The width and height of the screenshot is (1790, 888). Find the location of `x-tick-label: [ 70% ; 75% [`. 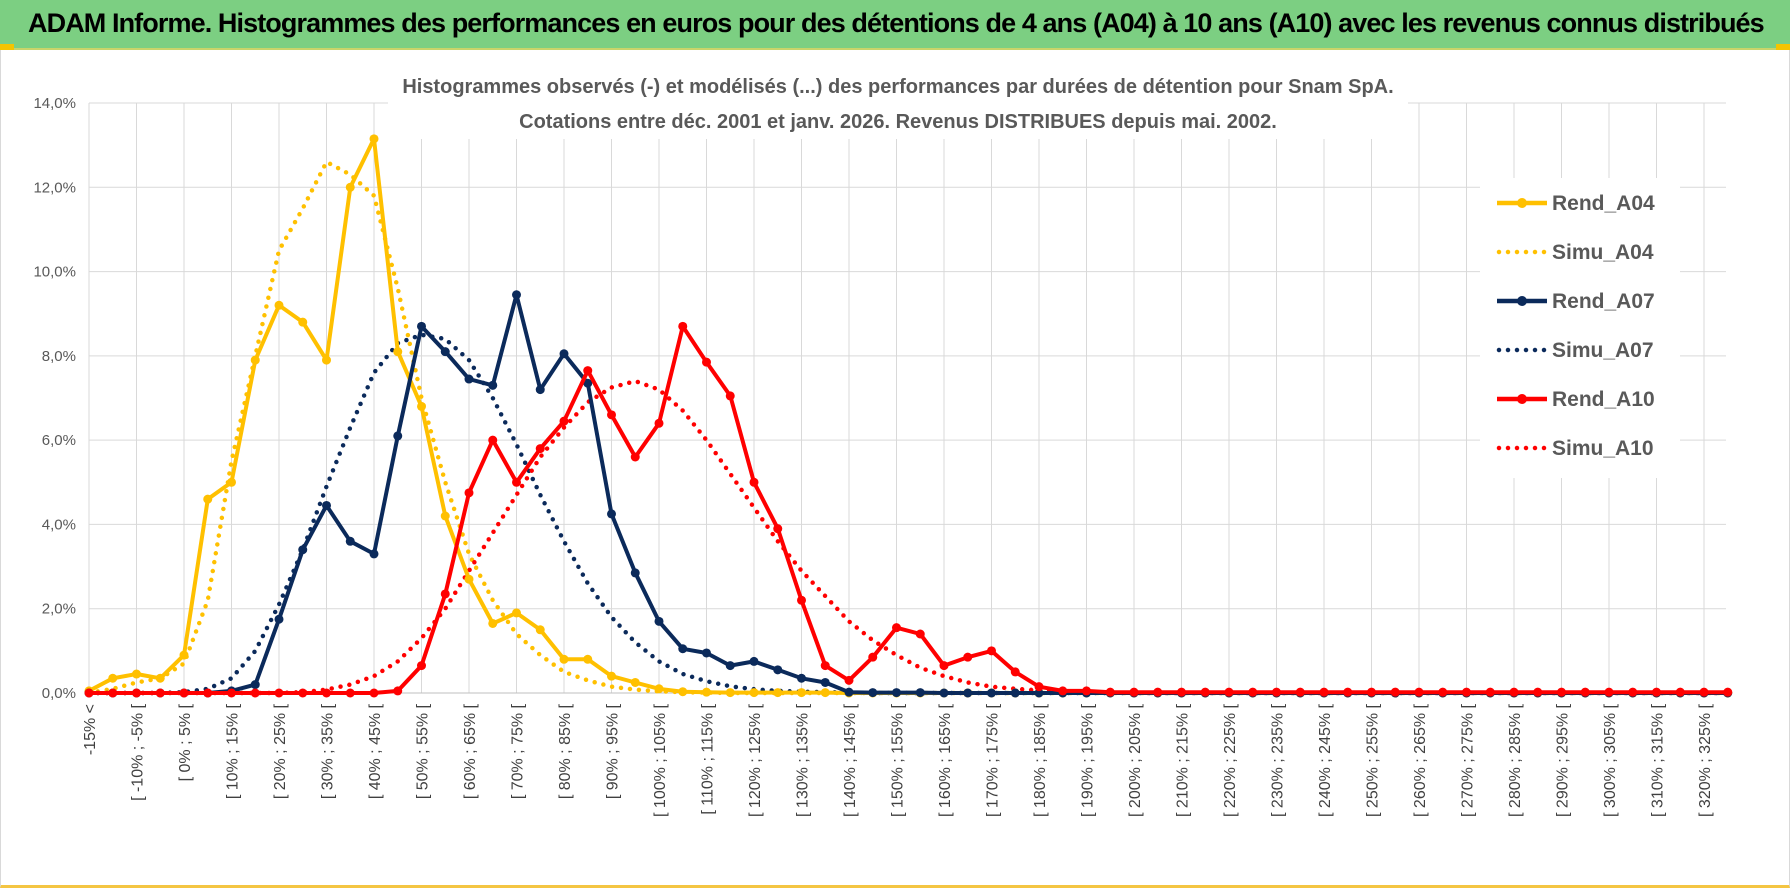

x-tick-label: [ 70% ; 75% [ is located at coordinates (518, 751).